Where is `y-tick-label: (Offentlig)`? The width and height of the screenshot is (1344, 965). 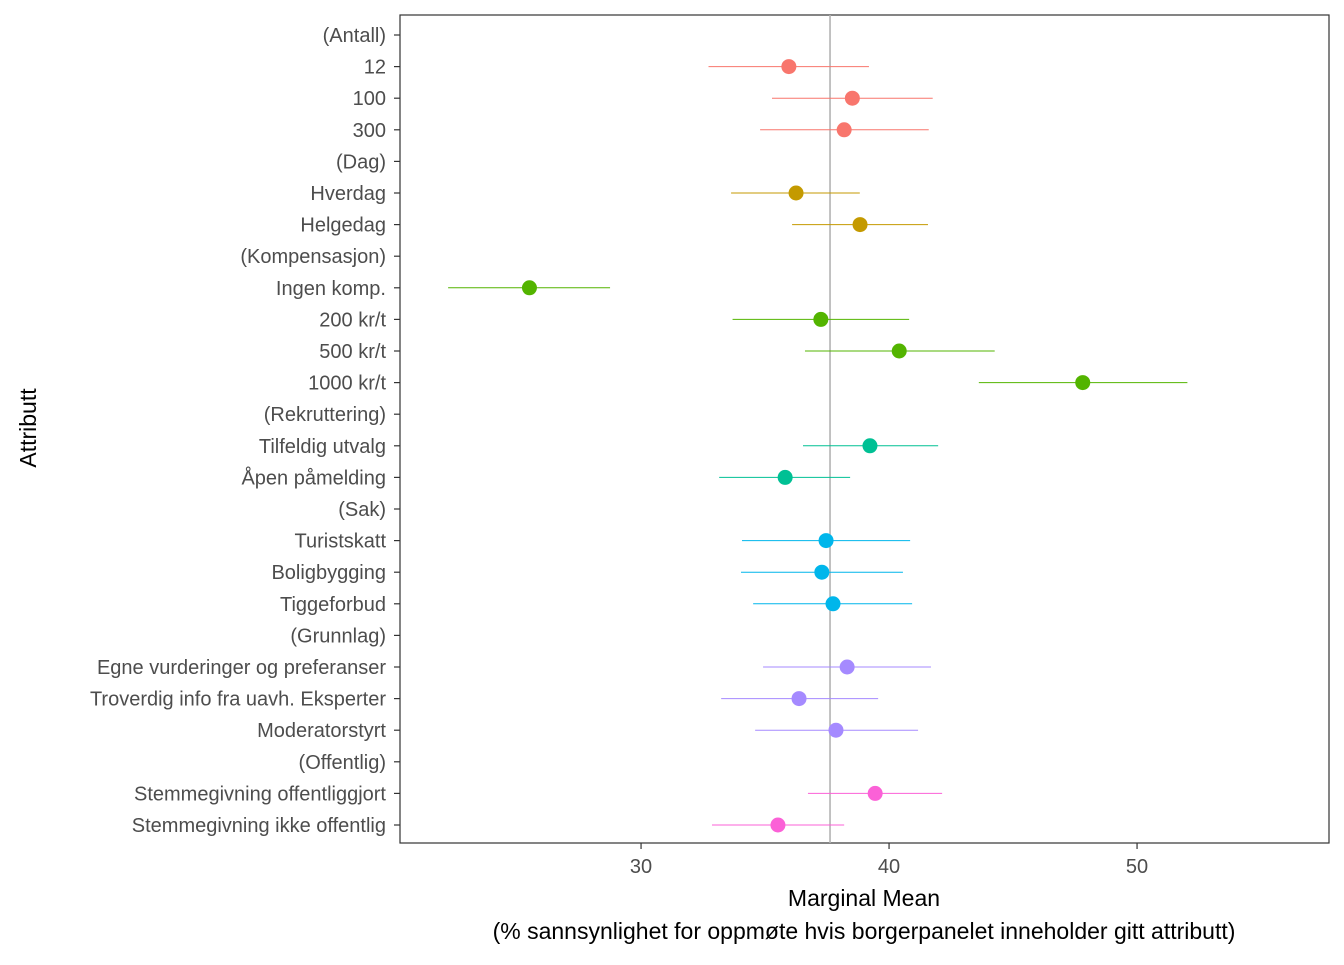 y-tick-label: (Offentlig) is located at coordinates (342, 763).